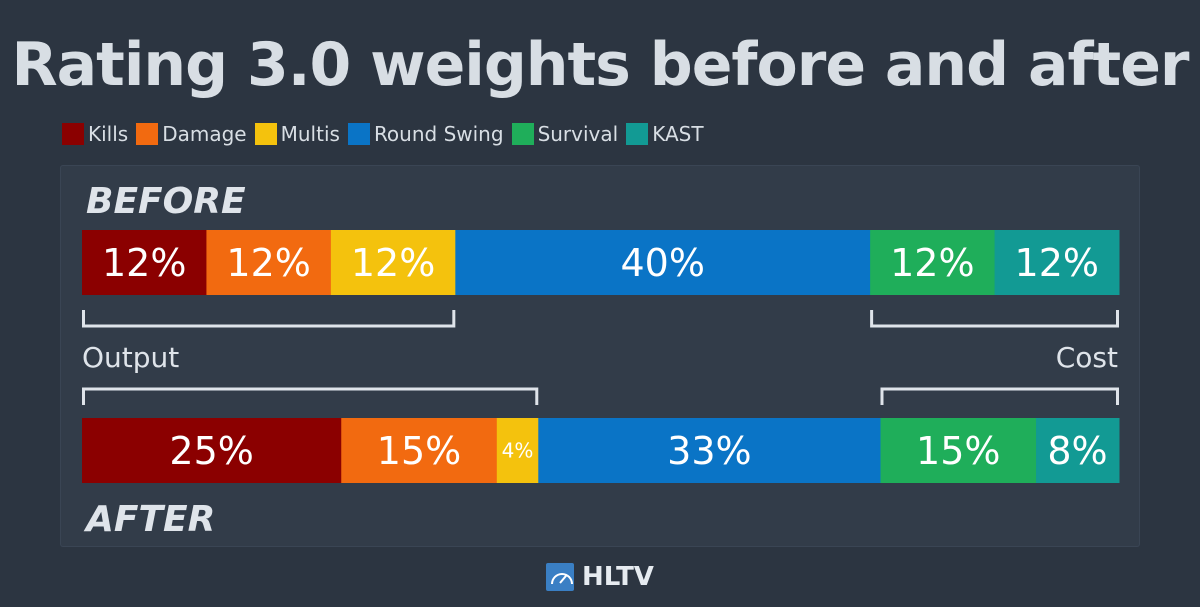 This screenshot has height=607, width=1200. Describe the element at coordinates (618, 577) in the screenshot. I see `brand-name: HLTV` at that location.